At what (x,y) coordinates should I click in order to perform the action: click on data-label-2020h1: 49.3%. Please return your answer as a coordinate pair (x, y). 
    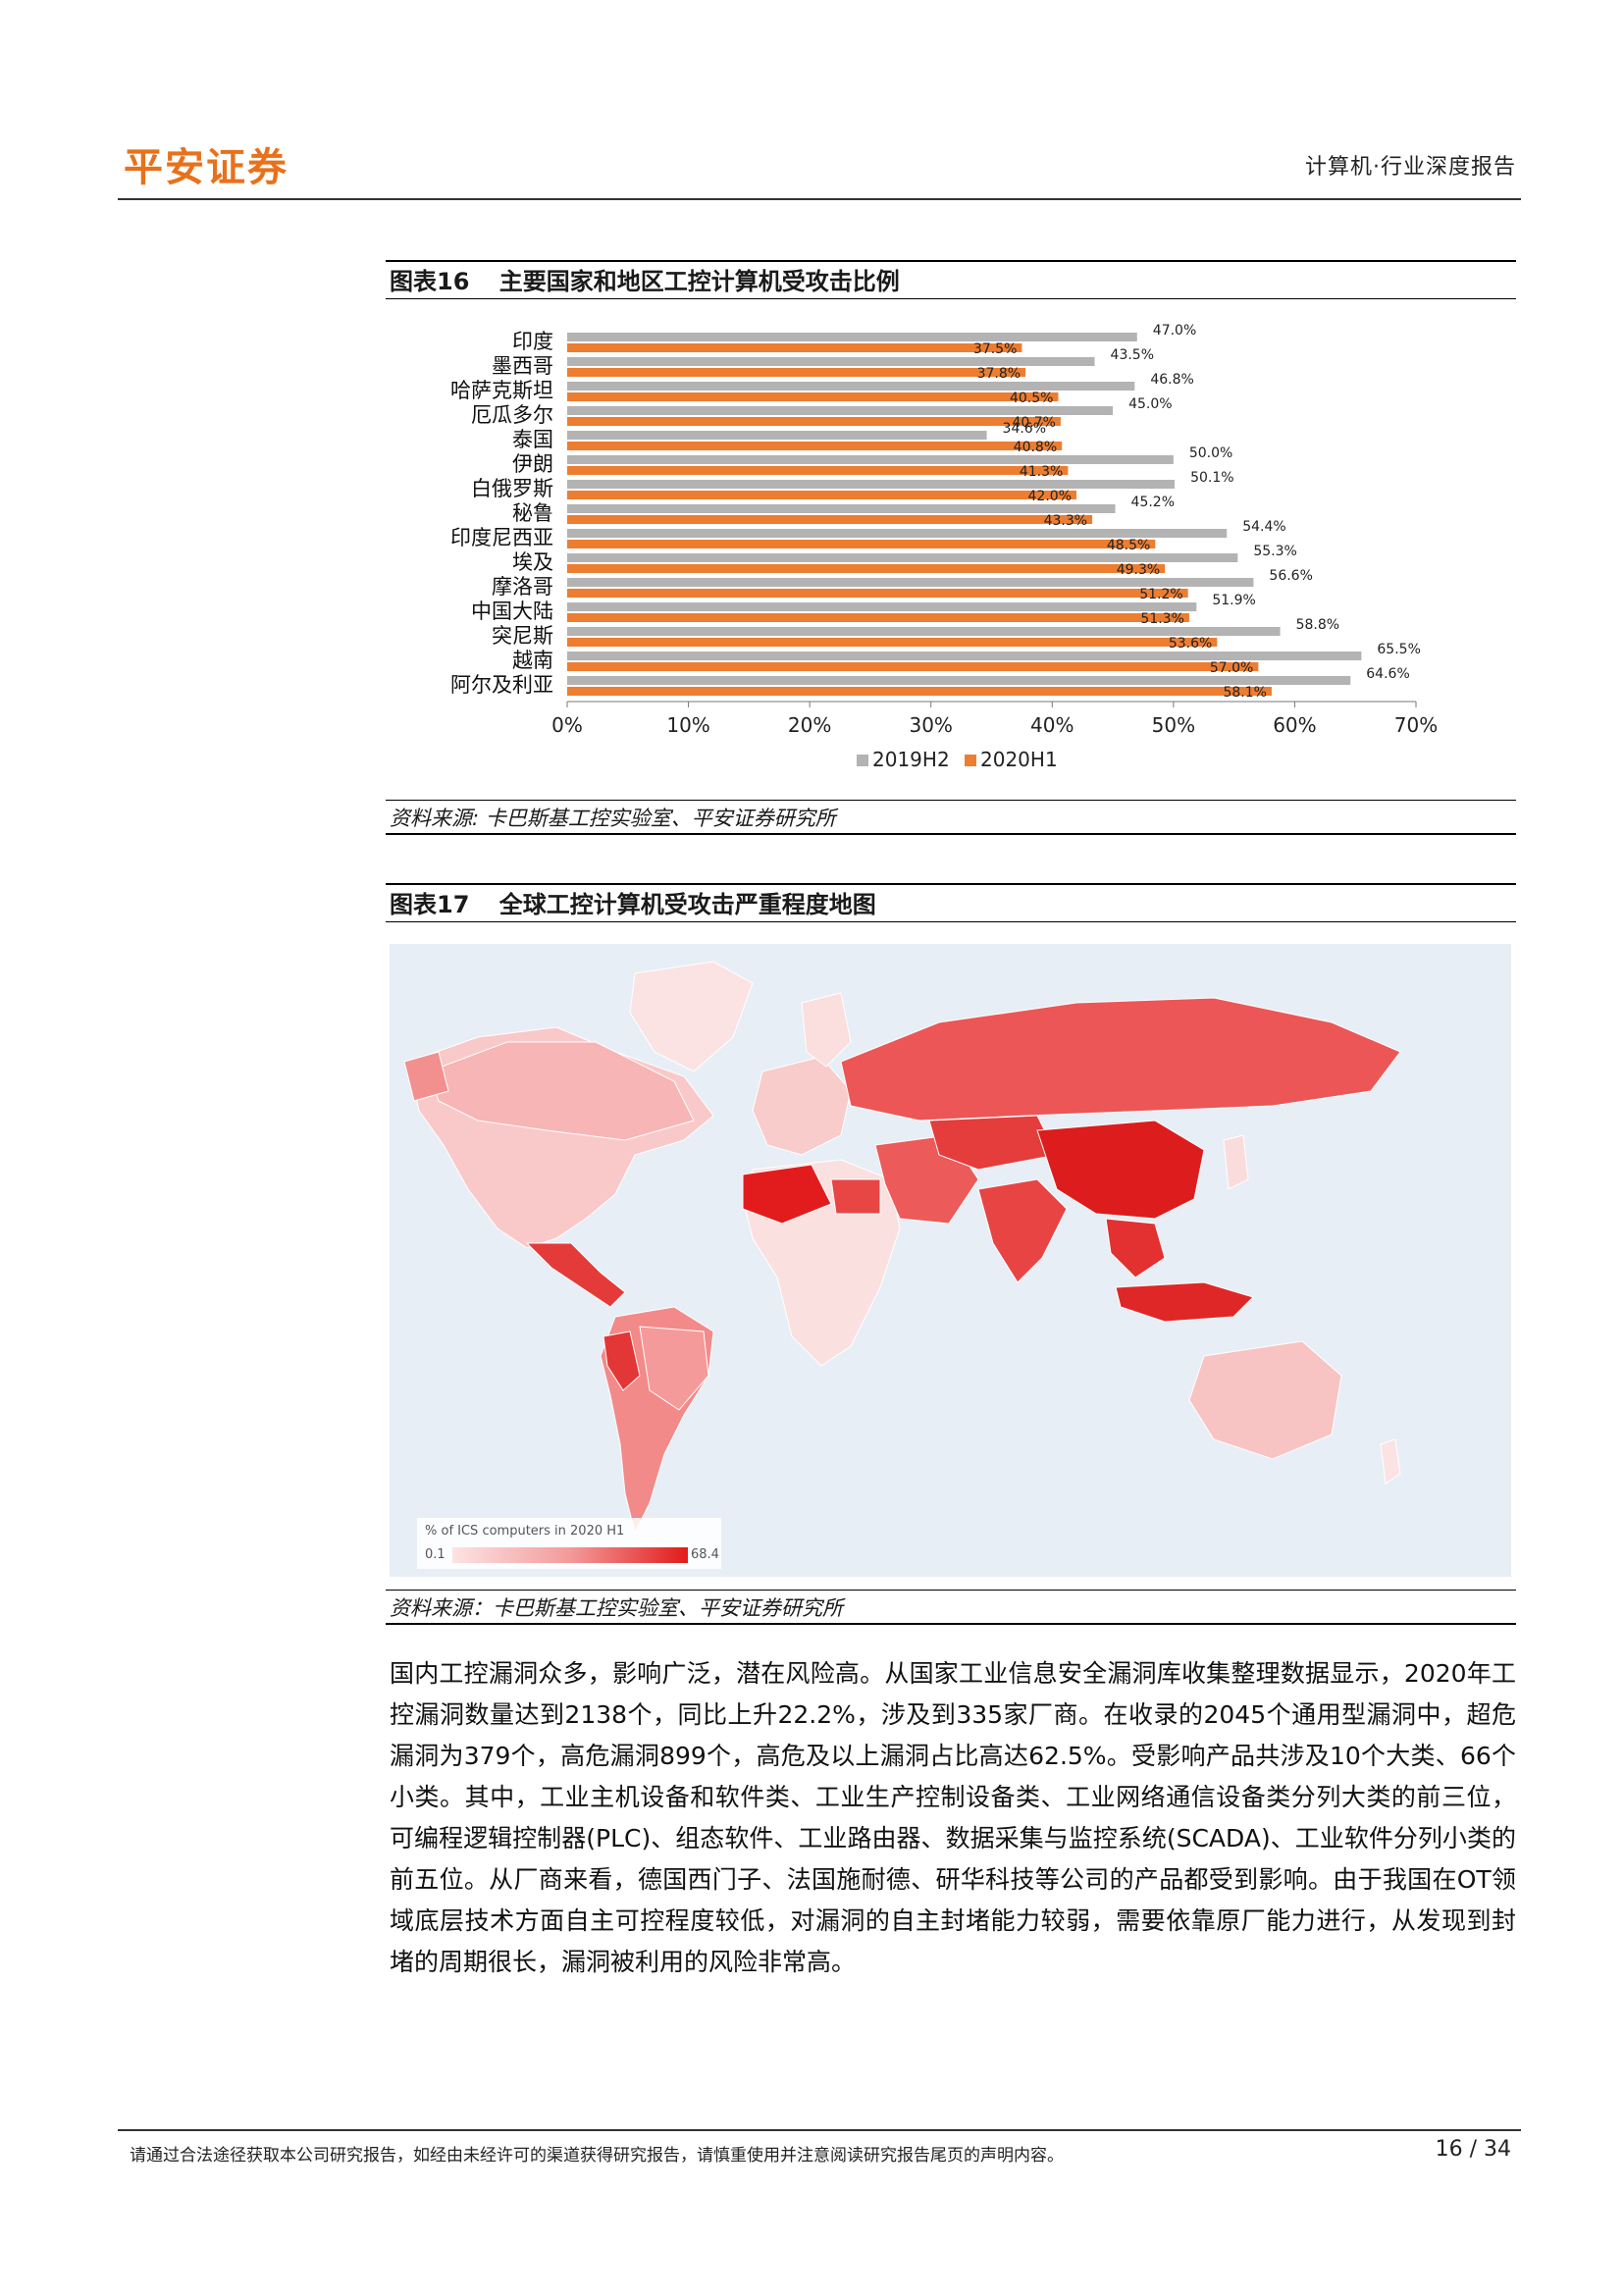
    Looking at the image, I should click on (1138, 570).